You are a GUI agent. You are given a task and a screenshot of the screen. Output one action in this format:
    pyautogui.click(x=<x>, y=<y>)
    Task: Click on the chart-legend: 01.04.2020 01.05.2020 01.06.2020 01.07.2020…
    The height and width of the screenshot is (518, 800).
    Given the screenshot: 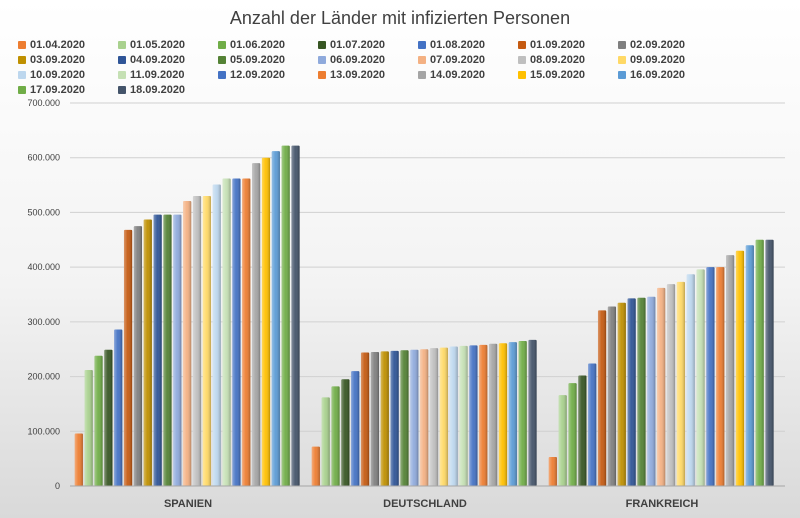 What is the action you would take?
    pyautogui.click(x=408, y=67)
    